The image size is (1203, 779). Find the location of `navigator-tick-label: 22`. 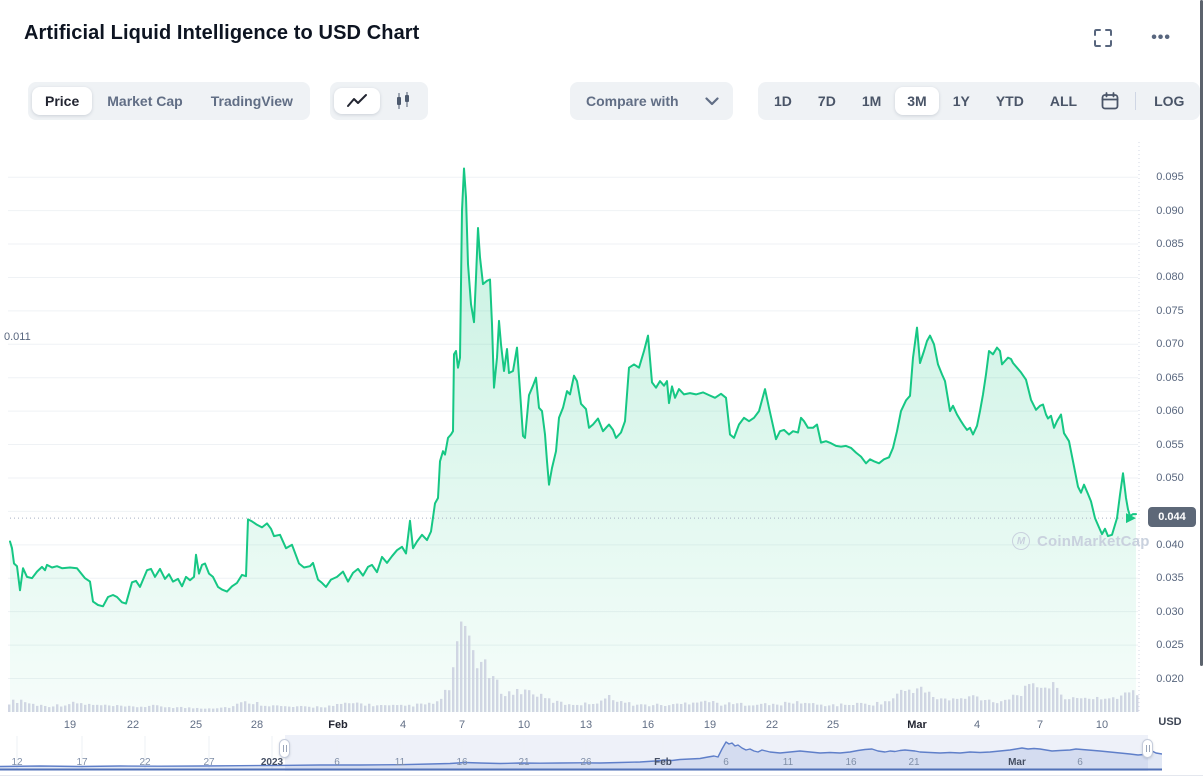

navigator-tick-label: 22 is located at coordinates (145, 762).